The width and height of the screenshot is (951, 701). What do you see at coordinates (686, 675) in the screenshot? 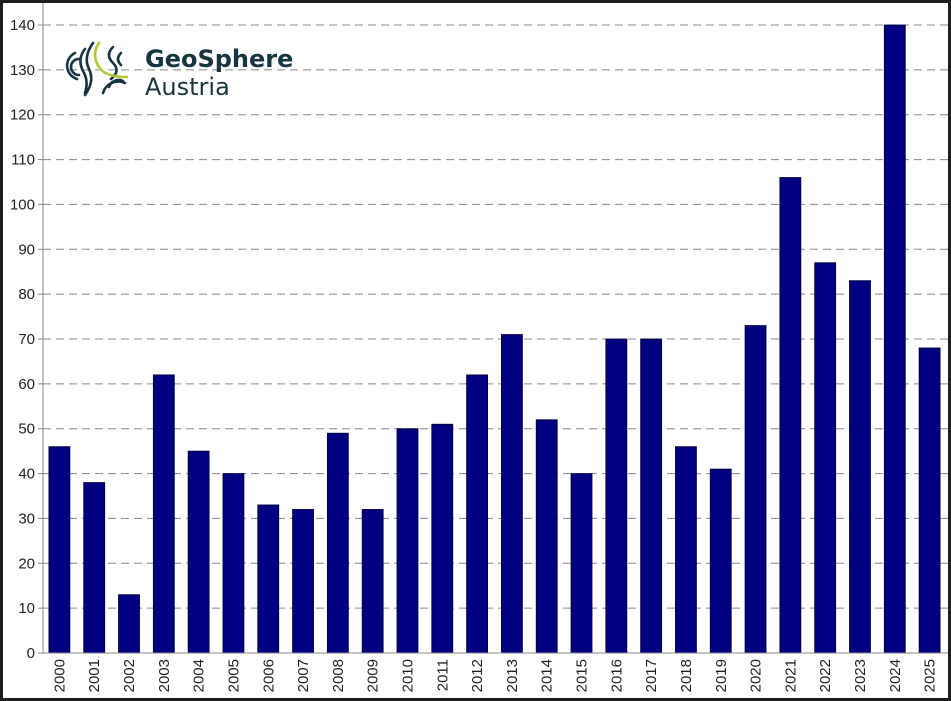
I see `x-tick-label: 2018` at bounding box center [686, 675].